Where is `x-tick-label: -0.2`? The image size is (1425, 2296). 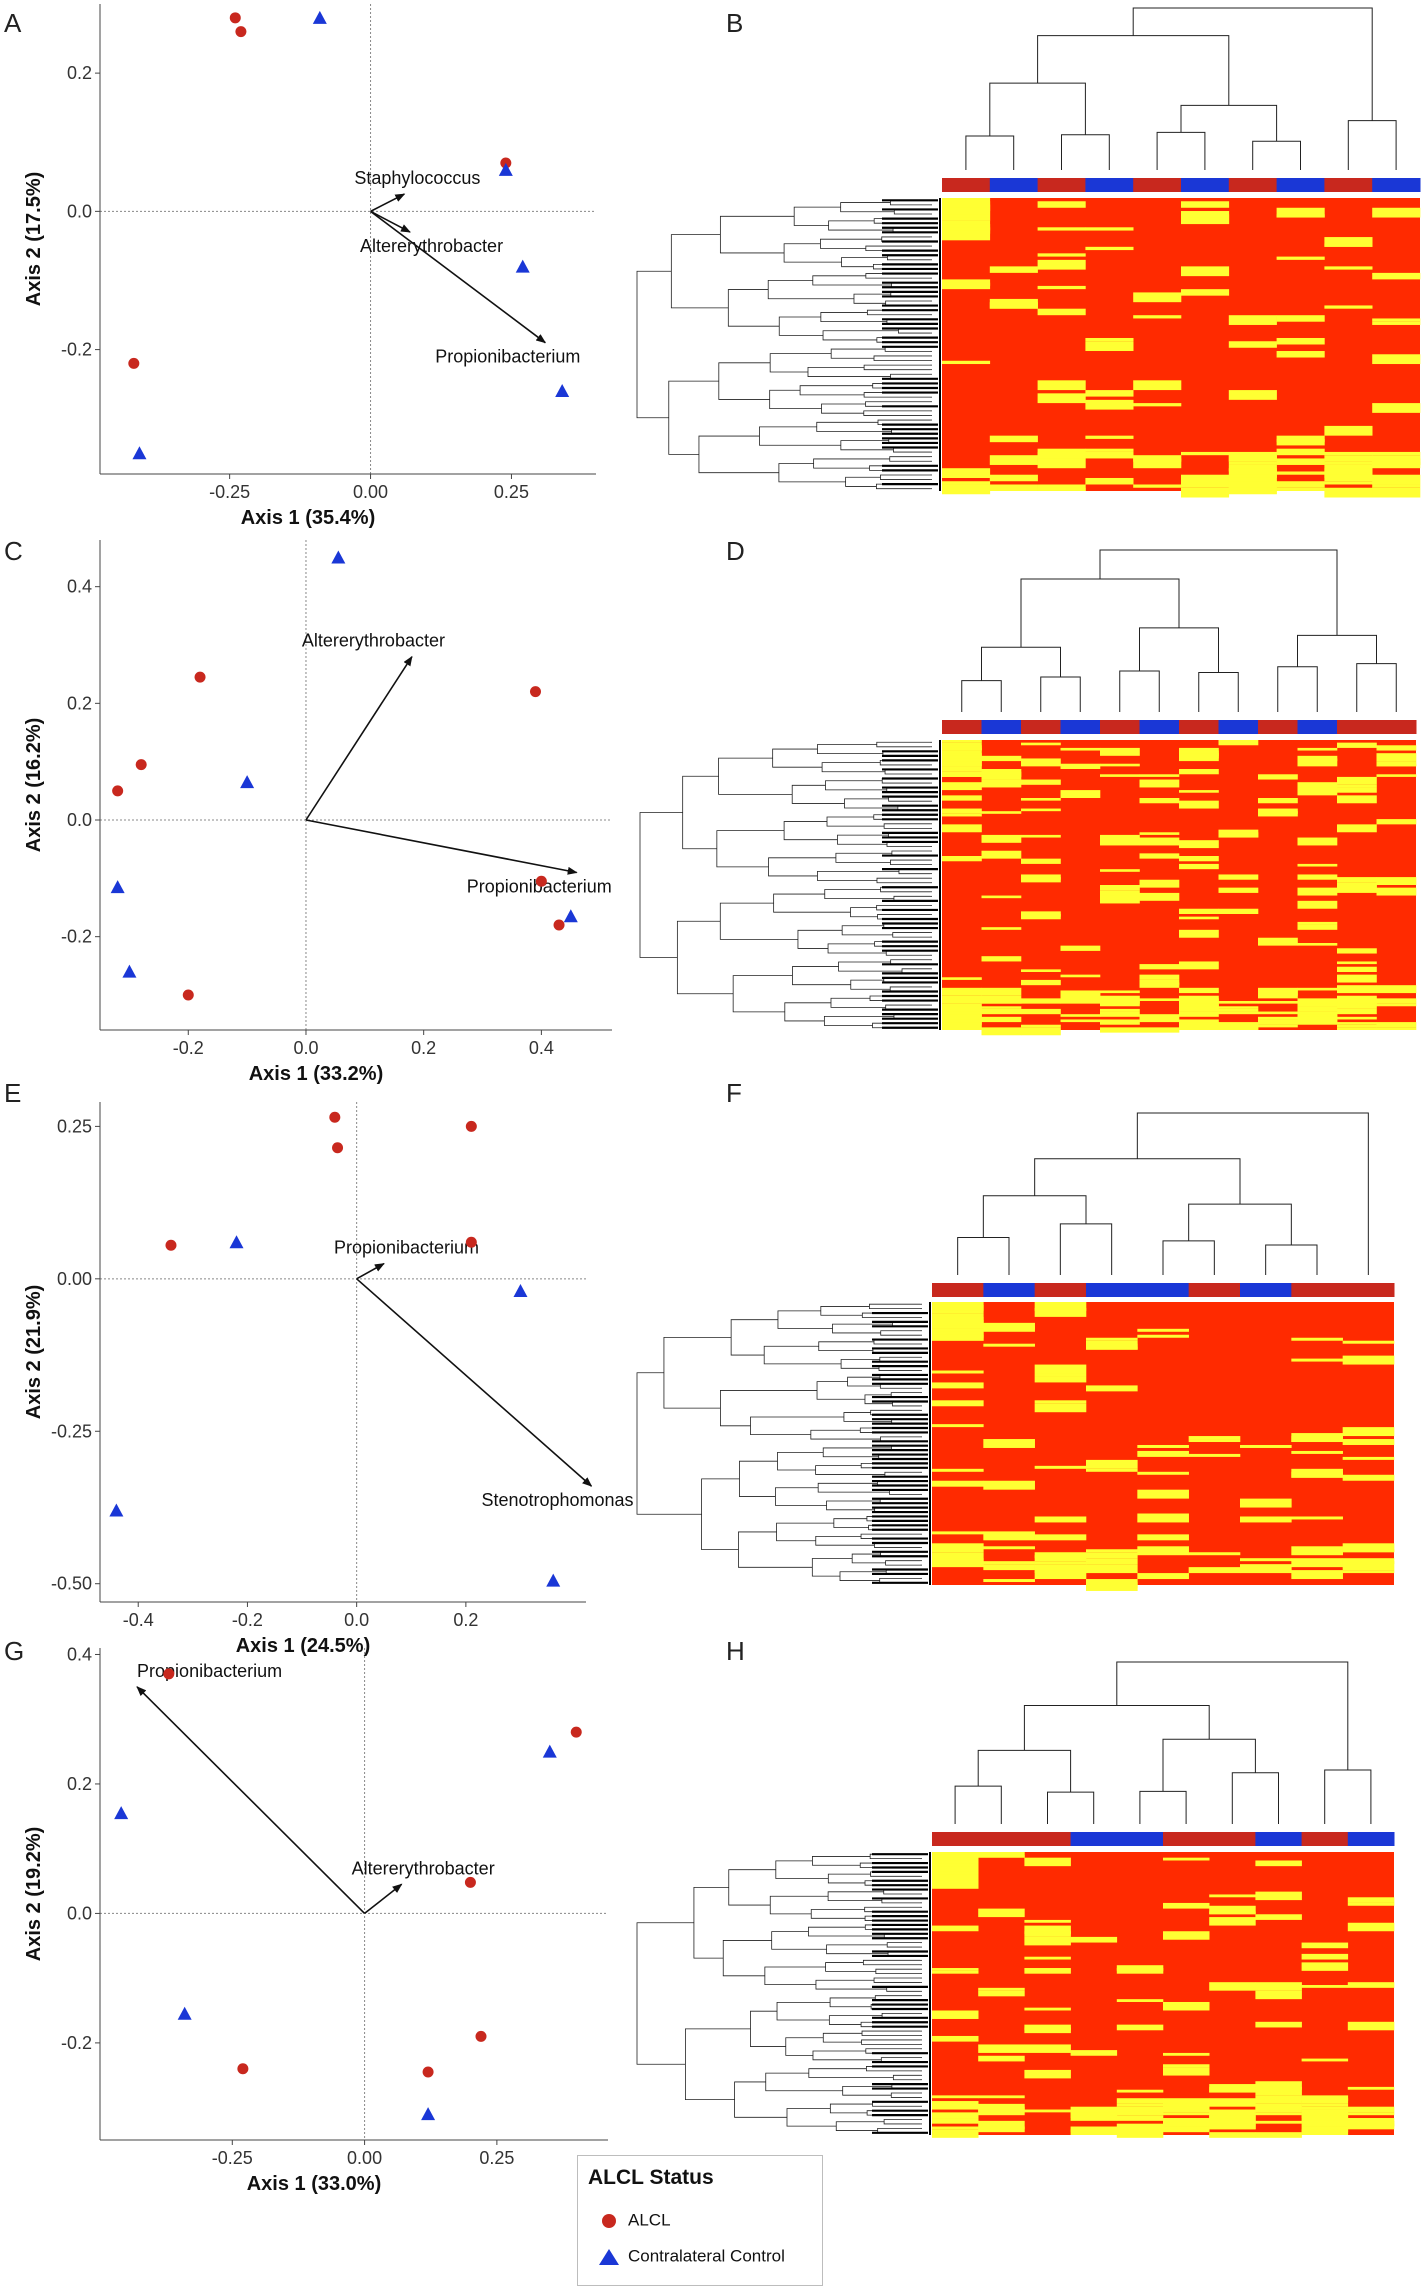 x-tick-label: -0.2 is located at coordinates (188, 1048).